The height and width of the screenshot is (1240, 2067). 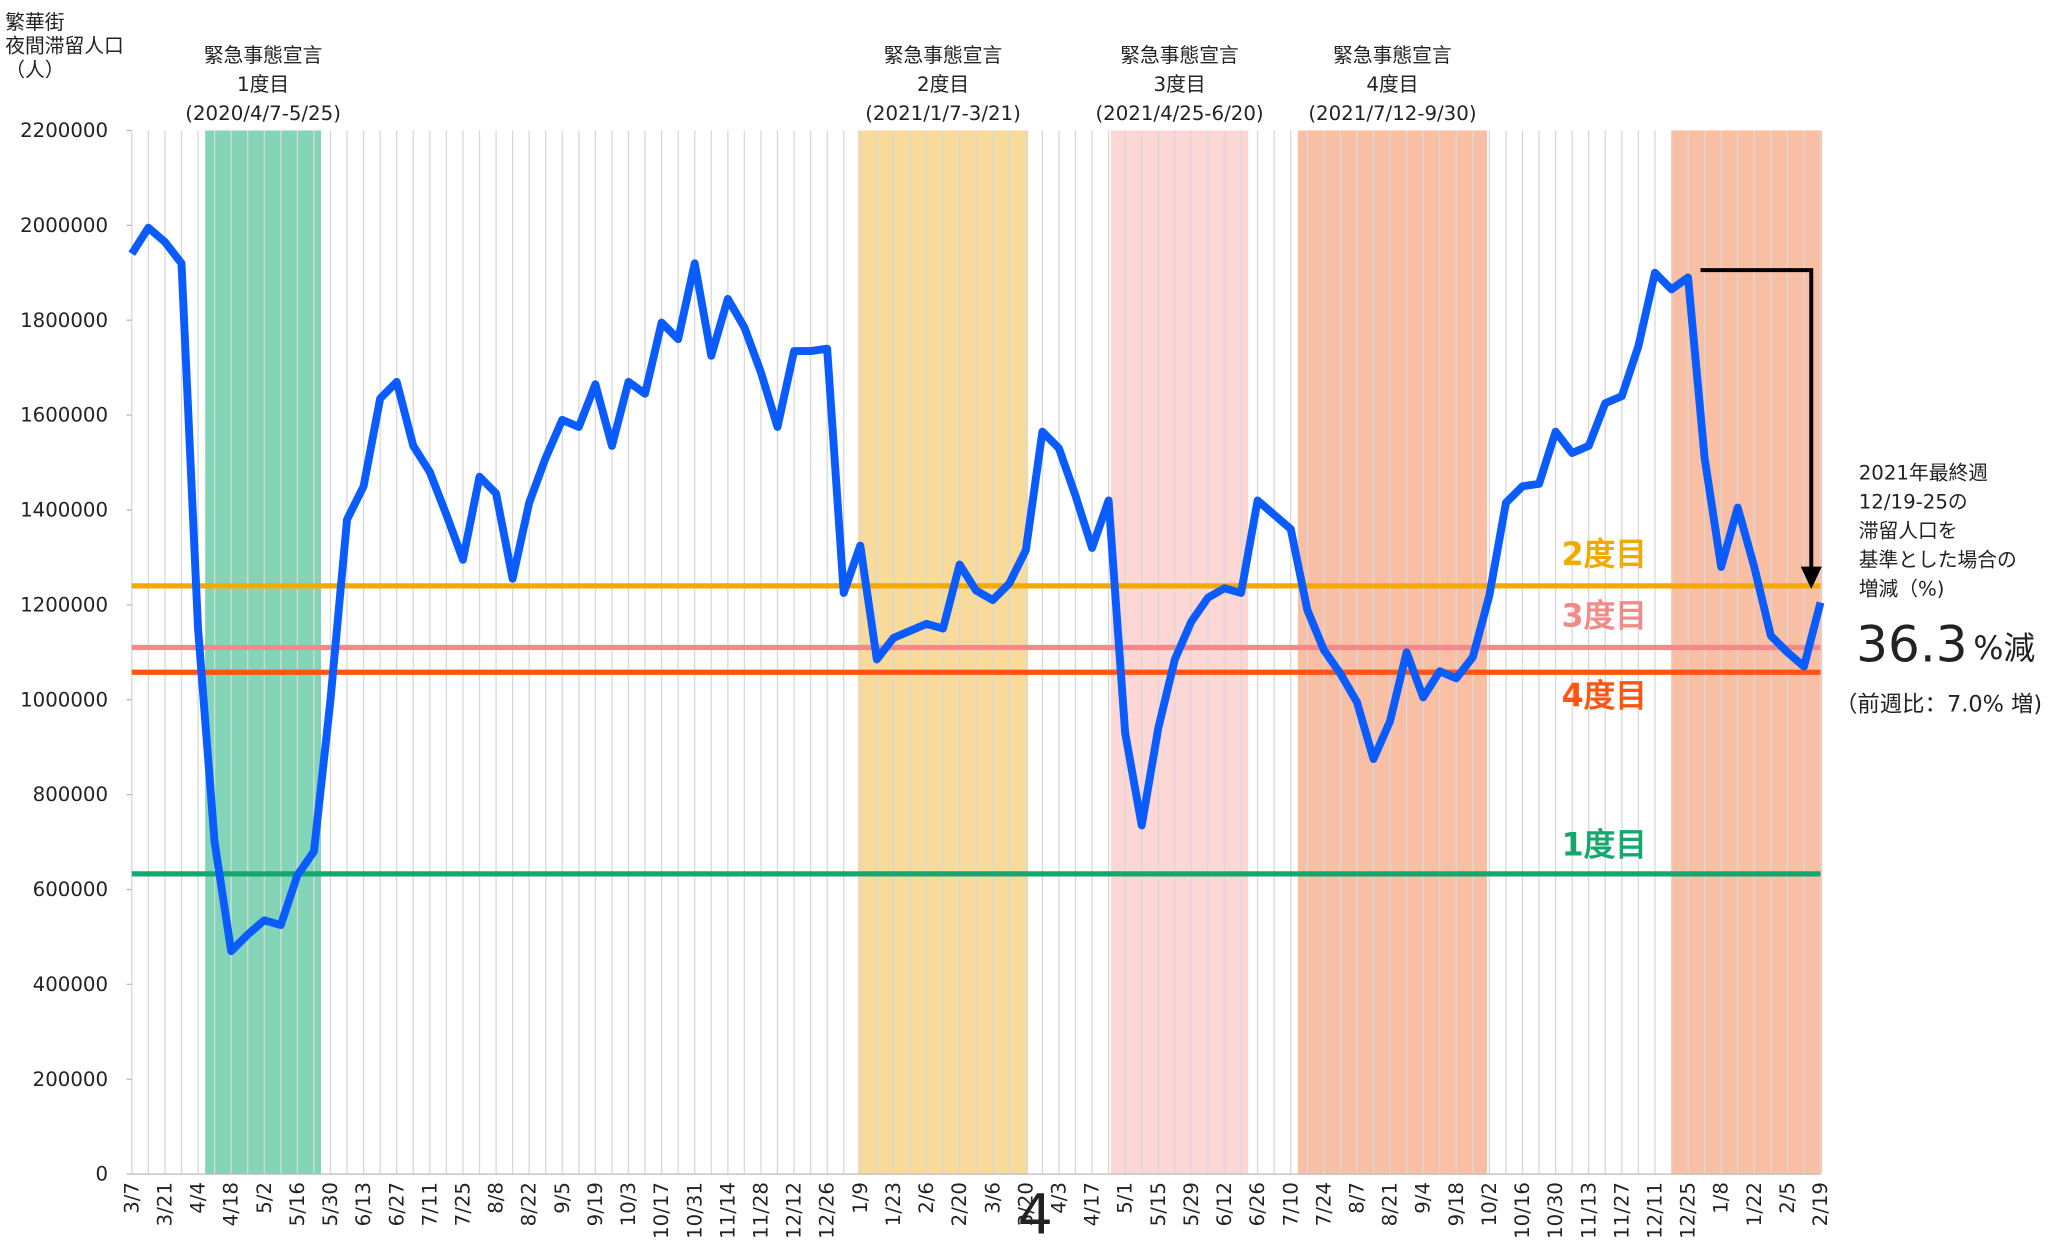 I want to click on band-label: (2021/1/7-3/21), so click(x=943, y=113).